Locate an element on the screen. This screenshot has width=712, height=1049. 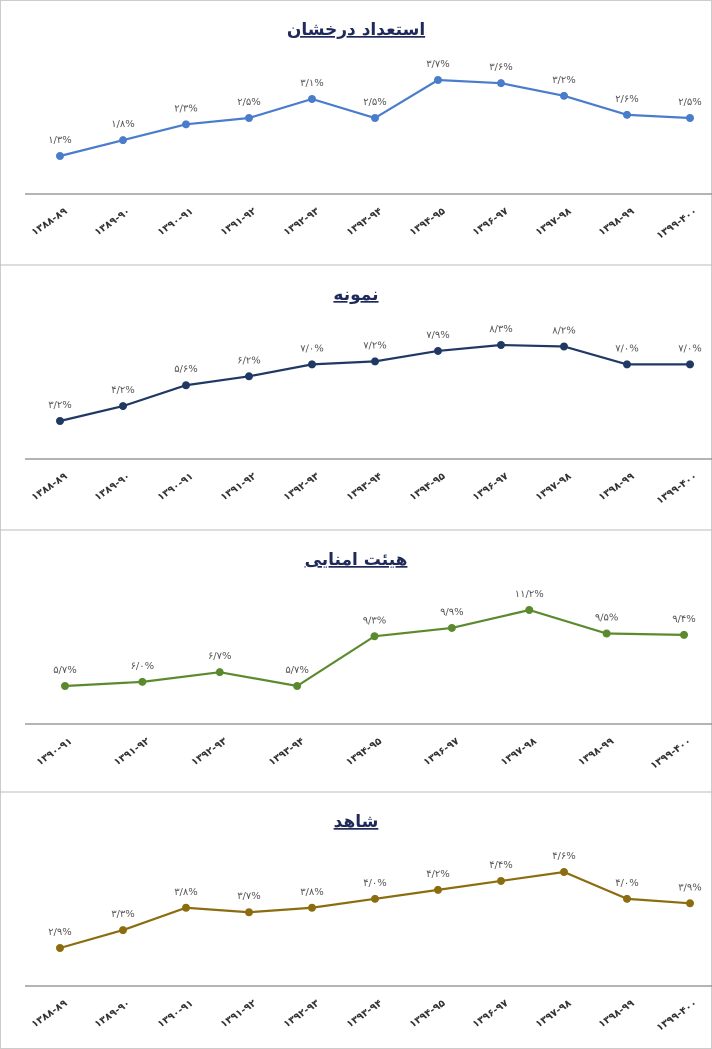
data-label: ۳/۸% is located at coordinates (186, 892).